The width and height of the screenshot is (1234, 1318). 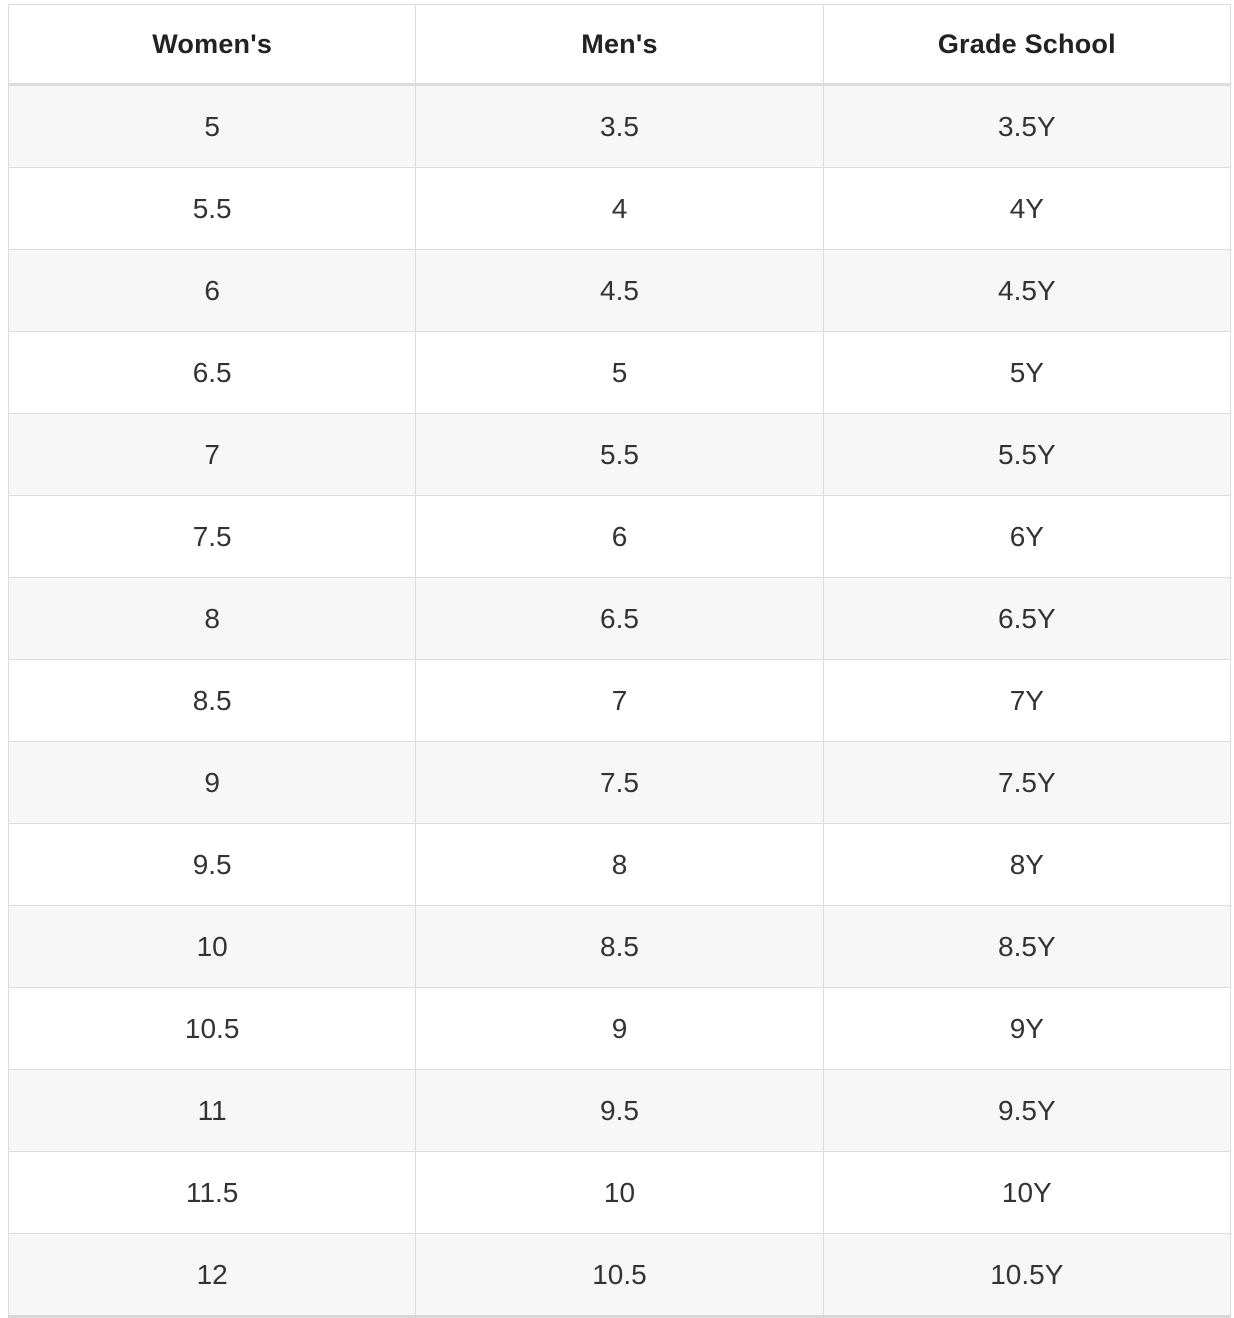 I want to click on table-row: 6 4.5 4.5Y, so click(x=619, y=290).